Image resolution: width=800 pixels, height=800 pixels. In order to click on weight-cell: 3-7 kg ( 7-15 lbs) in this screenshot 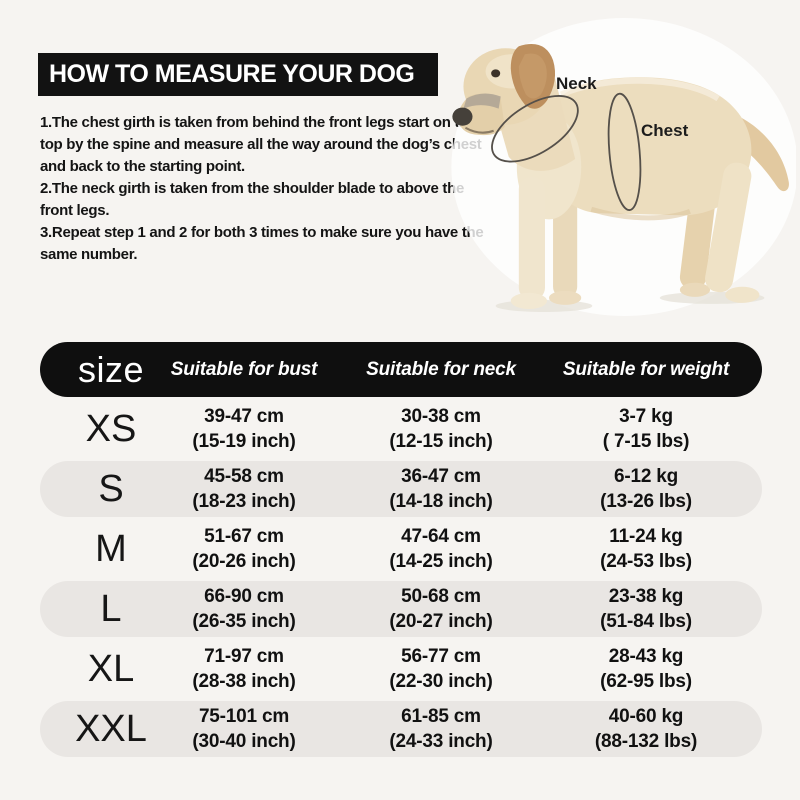, I will do `click(646, 429)`.